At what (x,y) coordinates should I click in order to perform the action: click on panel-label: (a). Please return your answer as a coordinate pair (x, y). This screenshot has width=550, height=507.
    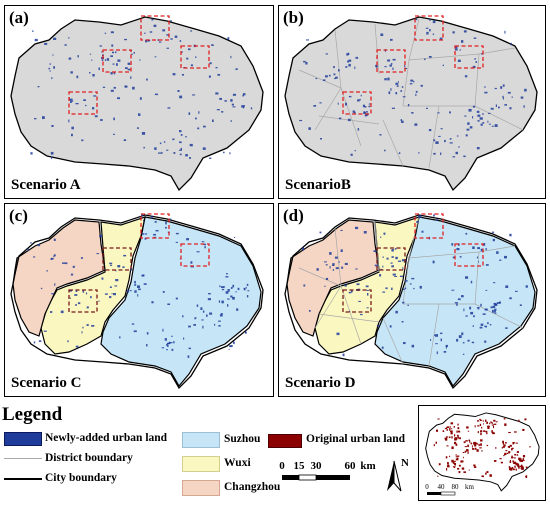
    Looking at the image, I should click on (19, 17).